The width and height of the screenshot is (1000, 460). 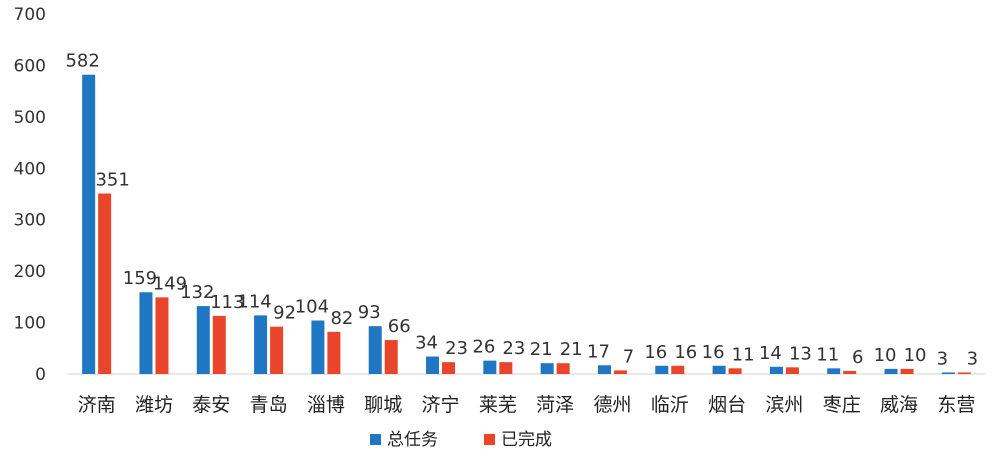 I want to click on y-tick-label: 500, so click(x=30, y=118).